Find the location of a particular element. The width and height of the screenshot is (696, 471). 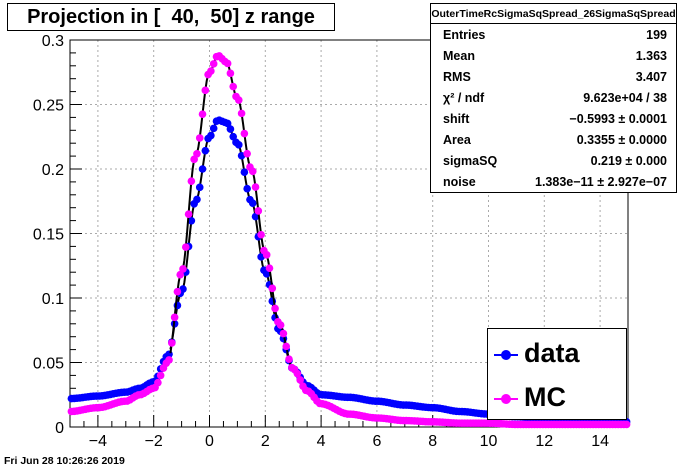

x-tick-label: 0 is located at coordinates (209, 441).